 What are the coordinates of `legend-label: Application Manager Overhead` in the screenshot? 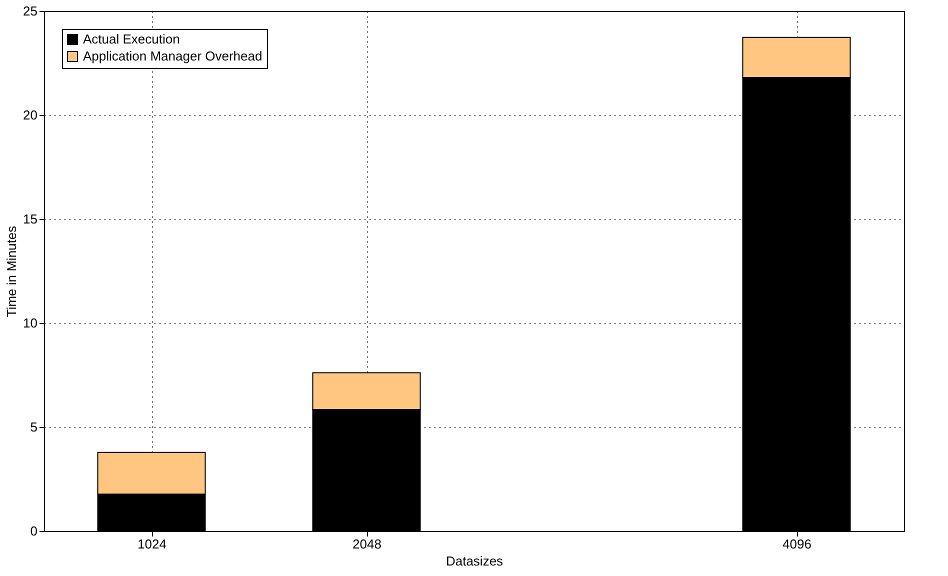 It's located at (172, 56).